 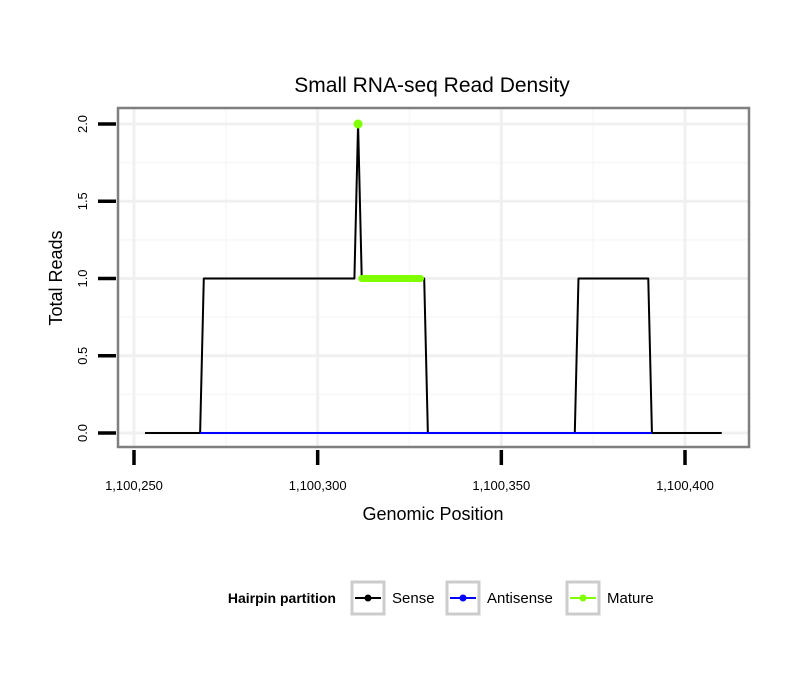 What do you see at coordinates (134, 485) in the screenshot?
I see `x-tick-label: 1,100,250` at bounding box center [134, 485].